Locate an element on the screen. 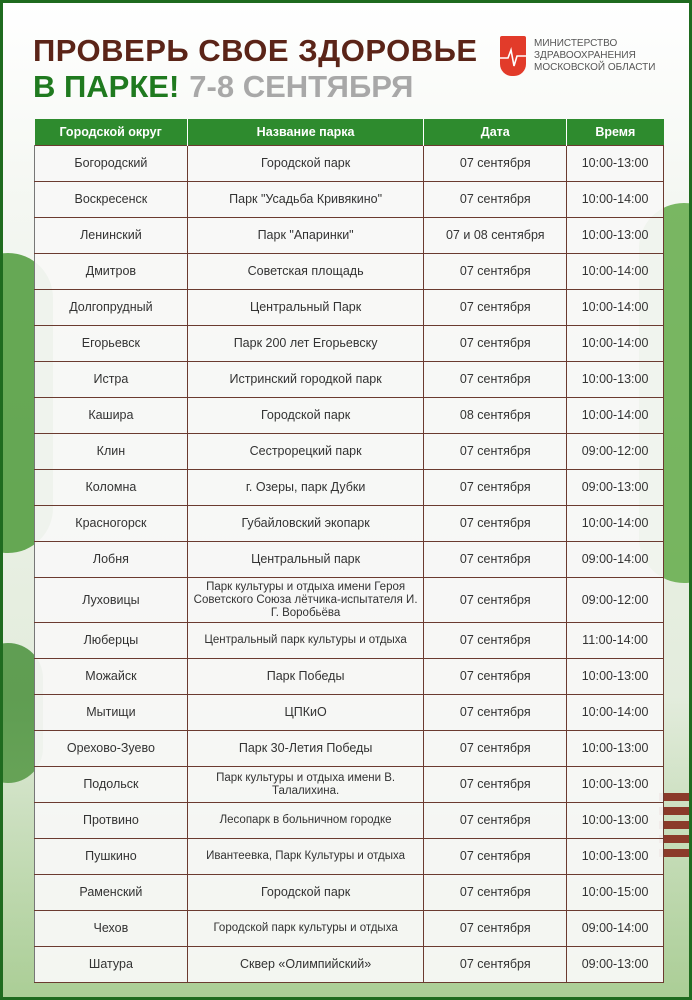  park-cell: Парк "Усадьба Кривякино" is located at coordinates (305, 199).